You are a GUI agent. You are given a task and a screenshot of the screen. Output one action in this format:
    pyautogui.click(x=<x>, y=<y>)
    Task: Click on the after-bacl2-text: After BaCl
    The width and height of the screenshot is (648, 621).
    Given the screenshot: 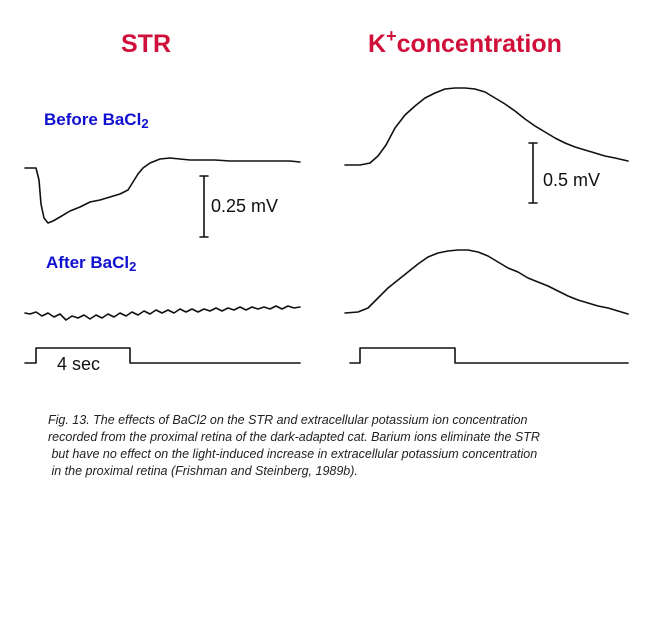 What is the action you would take?
    pyautogui.click(x=88, y=262)
    